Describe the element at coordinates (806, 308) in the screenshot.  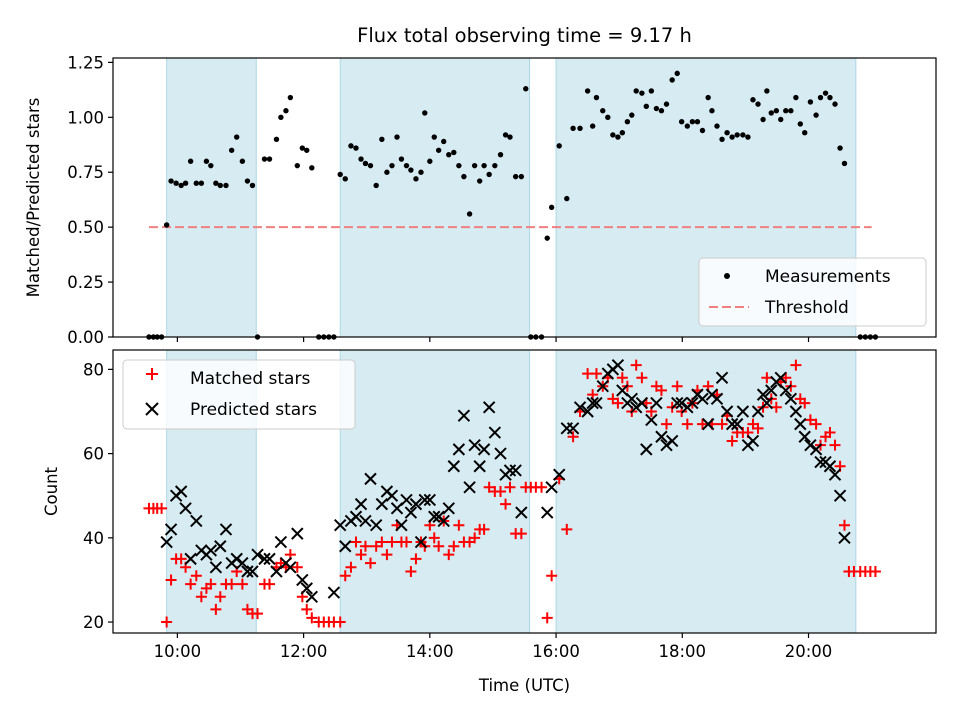
I see `legend-threshold-label: Threshold` at that location.